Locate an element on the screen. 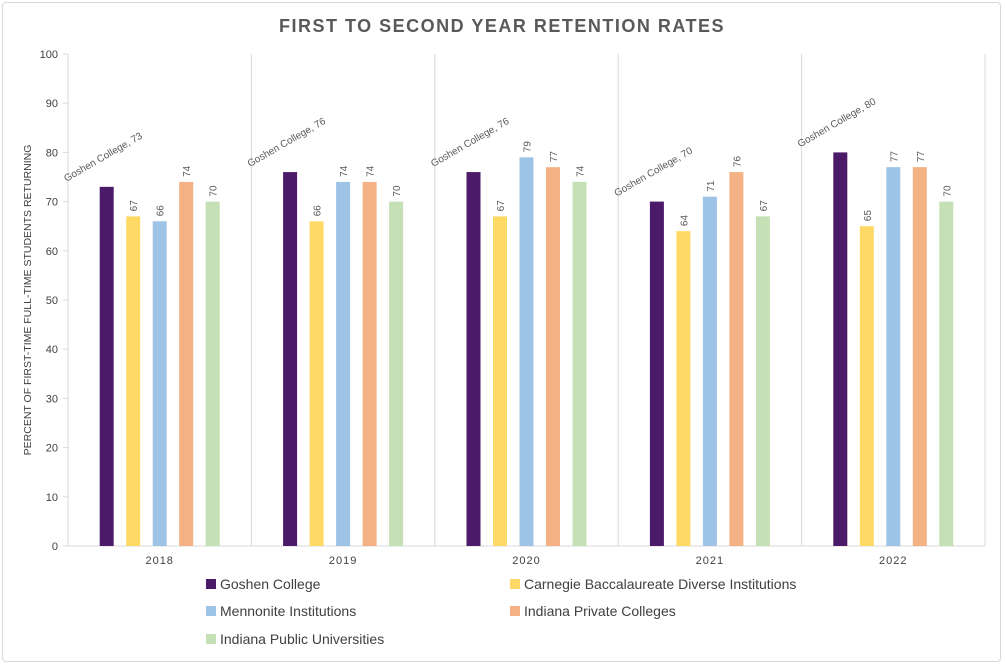  legend-label: Goshen College is located at coordinates (270, 584).